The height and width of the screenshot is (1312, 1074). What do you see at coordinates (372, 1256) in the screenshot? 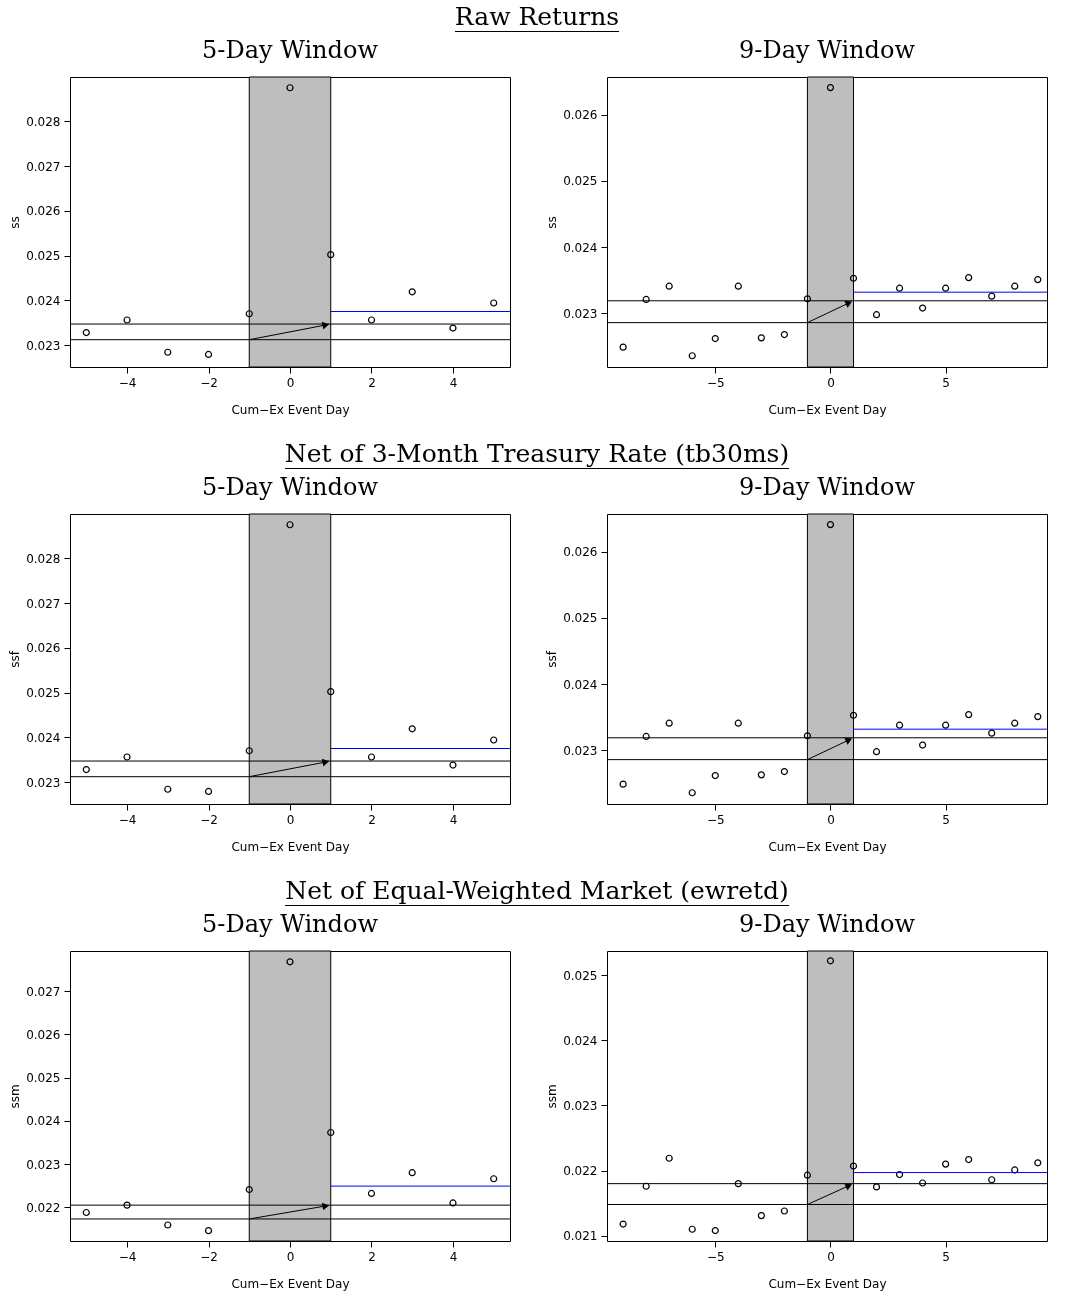
I see `x-tick-label: 2` at bounding box center [372, 1256].